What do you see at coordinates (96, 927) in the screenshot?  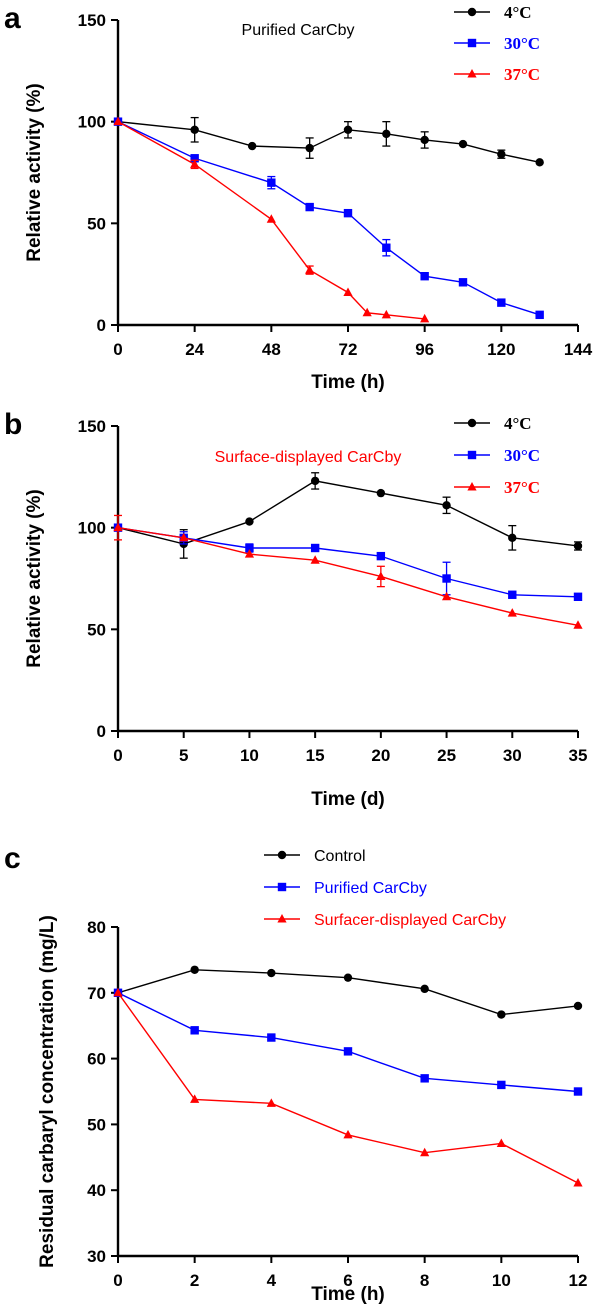 I see `y-tick-label: 80` at bounding box center [96, 927].